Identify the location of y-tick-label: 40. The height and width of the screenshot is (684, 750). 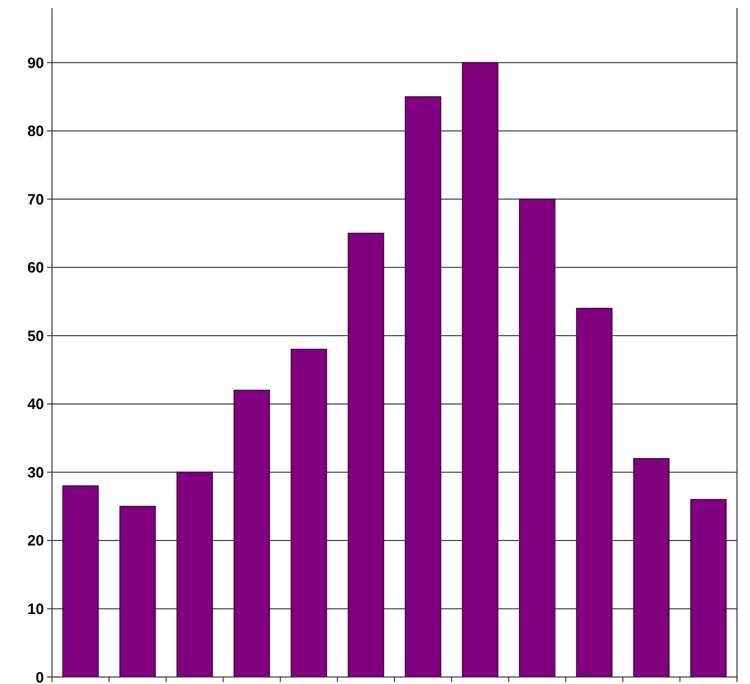
(35, 405).